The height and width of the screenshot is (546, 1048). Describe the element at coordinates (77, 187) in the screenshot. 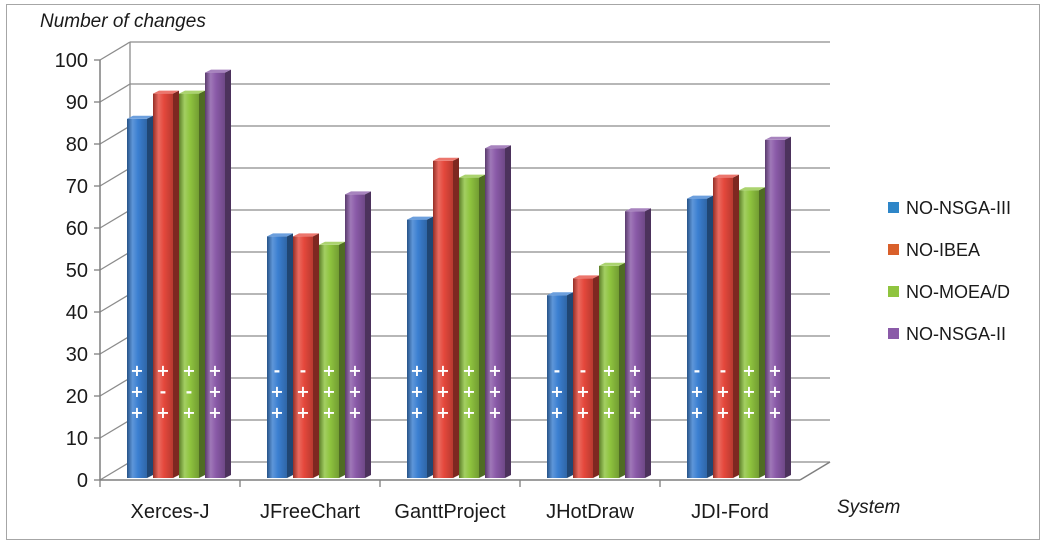

I see `y-tick-label: 70` at that location.